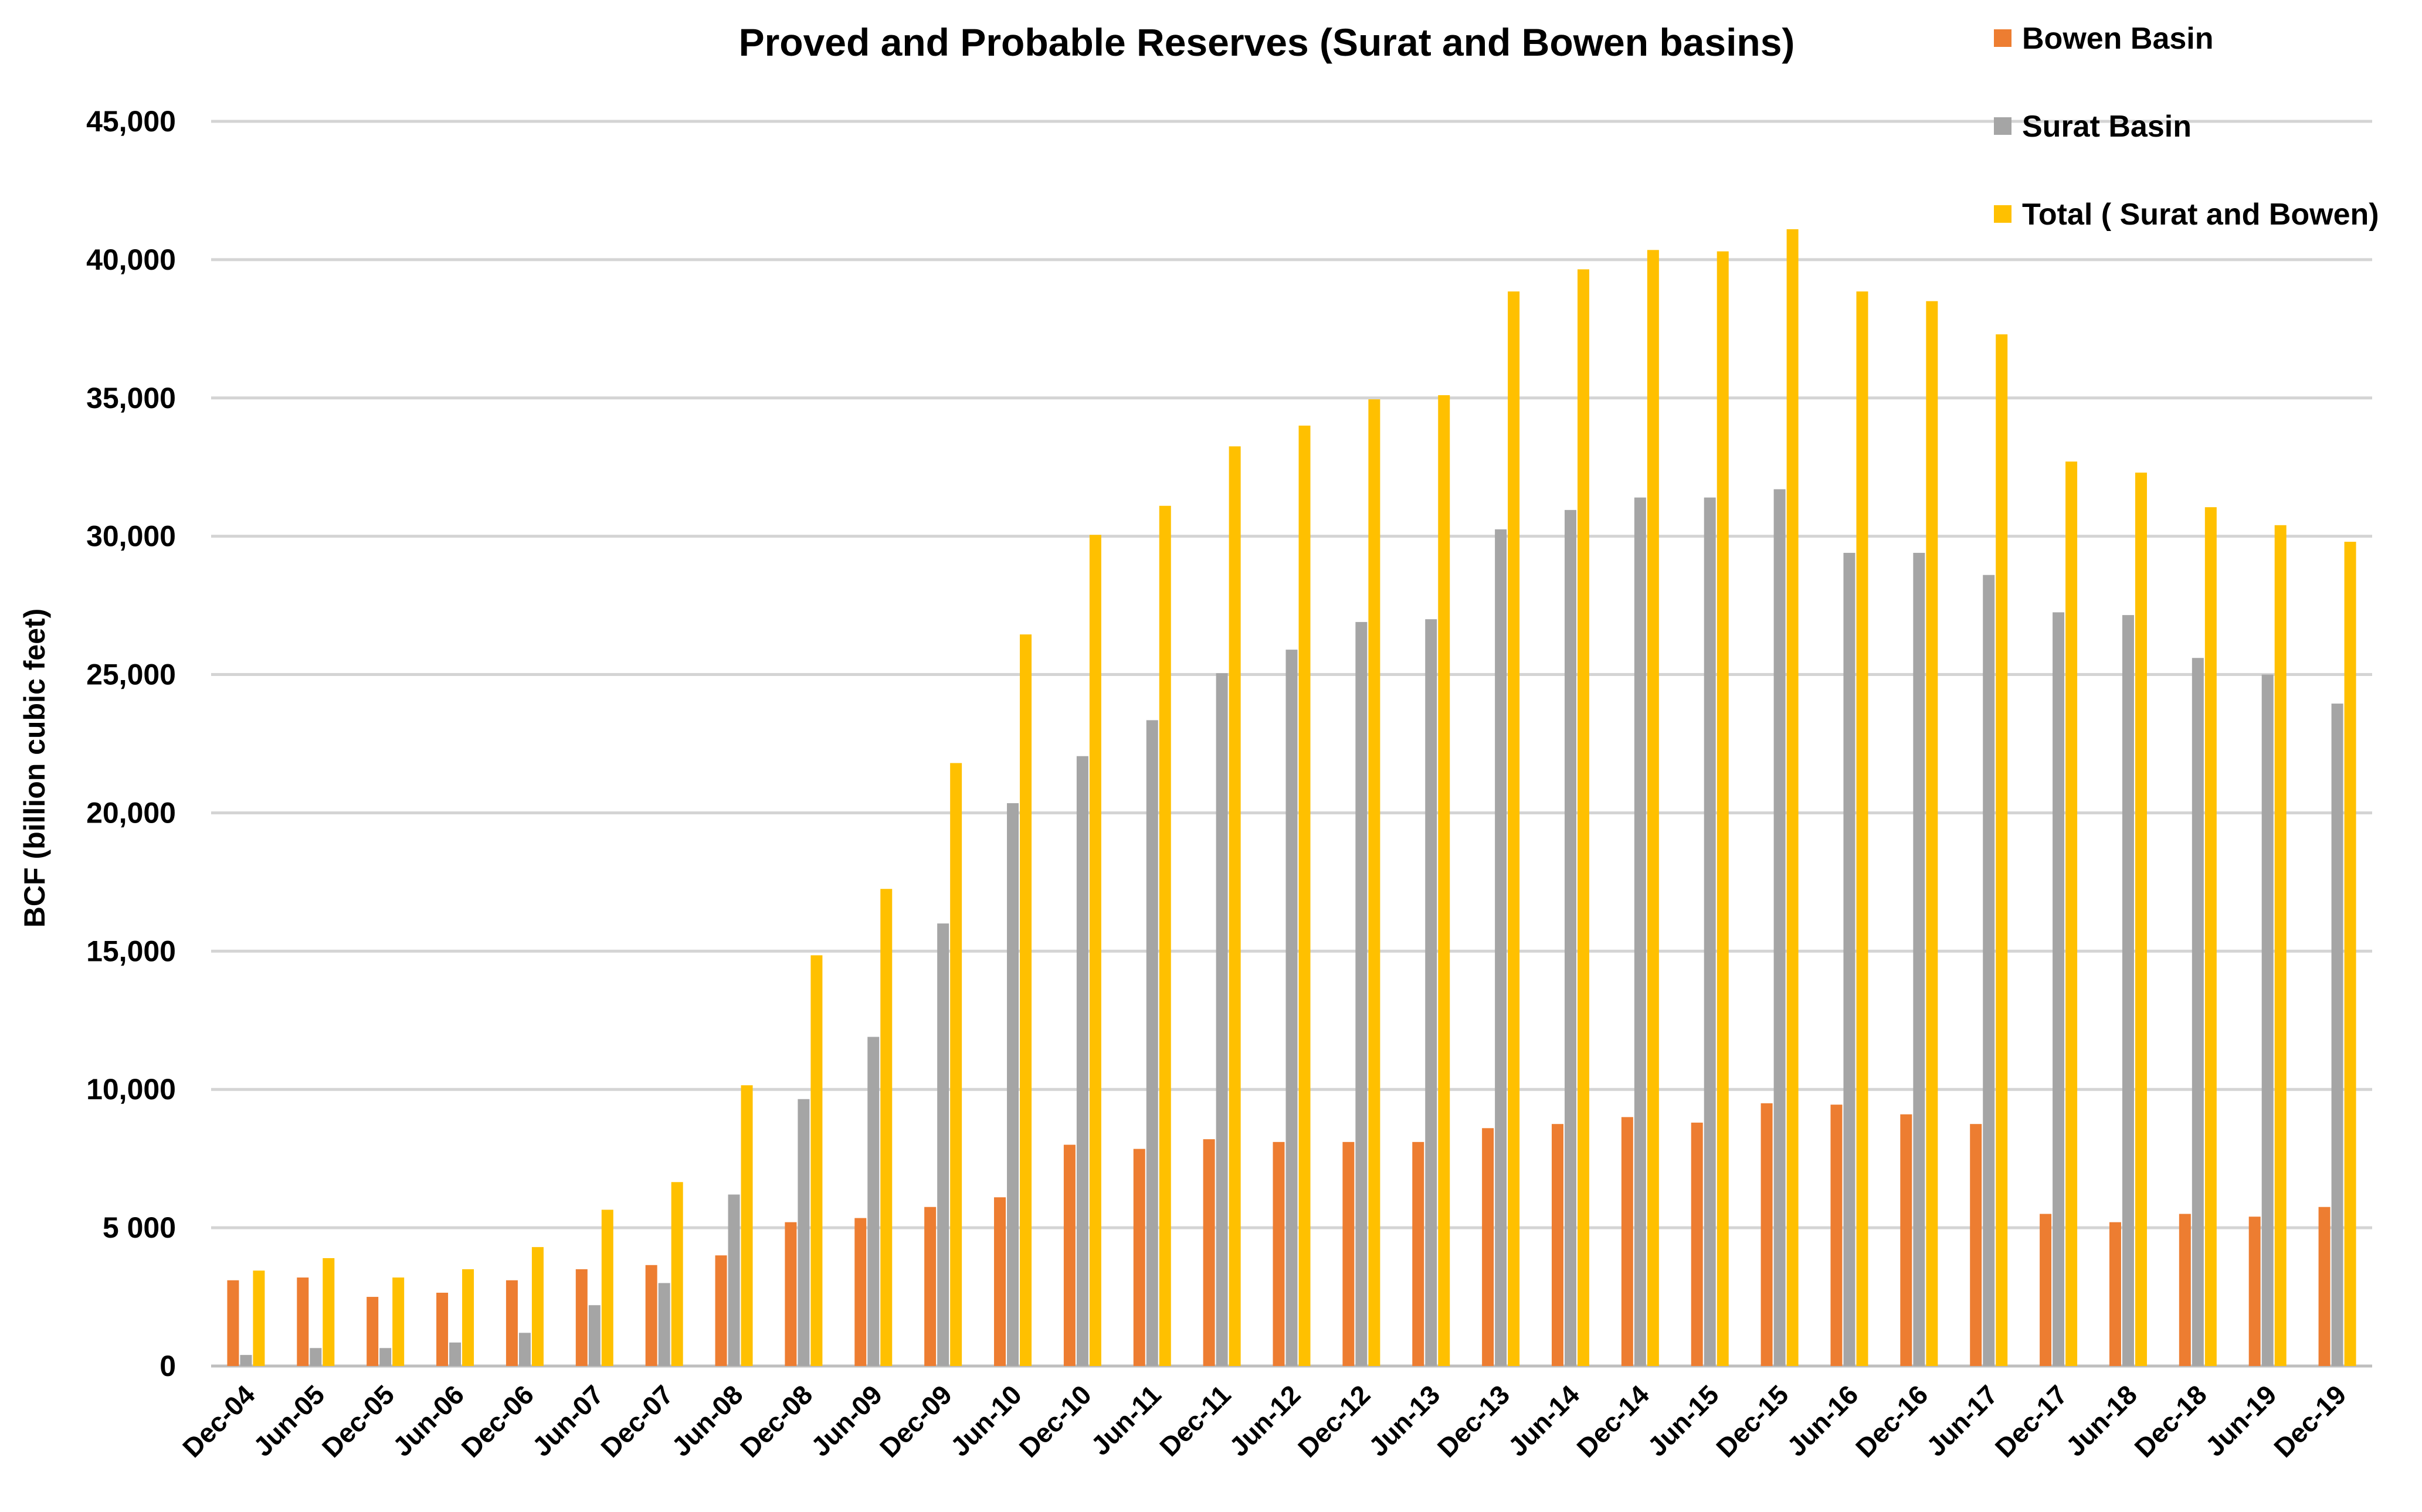  Describe the element at coordinates (2101, 1420) in the screenshot. I see `x-tick-label: Jun-18` at that location.